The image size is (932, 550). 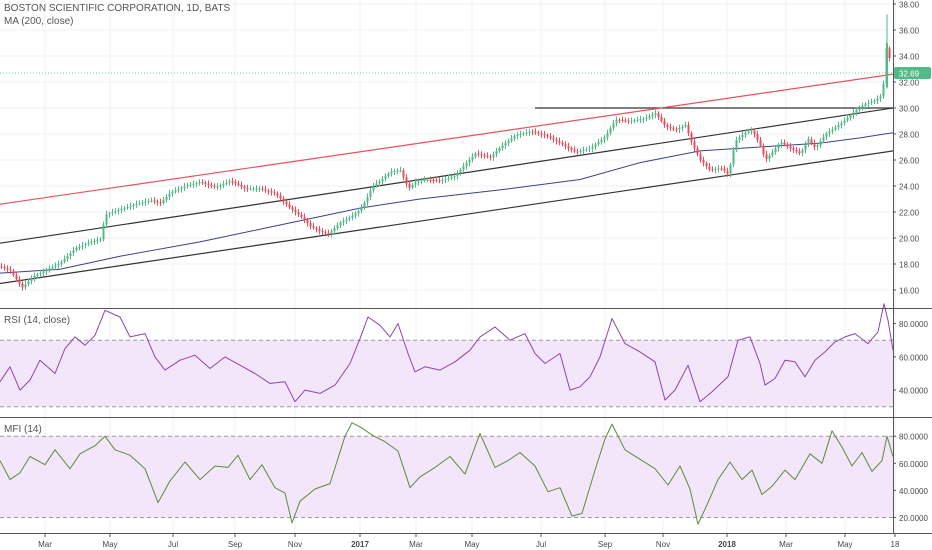 I want to click on ma-legend: MA (200, close), so click(x=39, y=21).